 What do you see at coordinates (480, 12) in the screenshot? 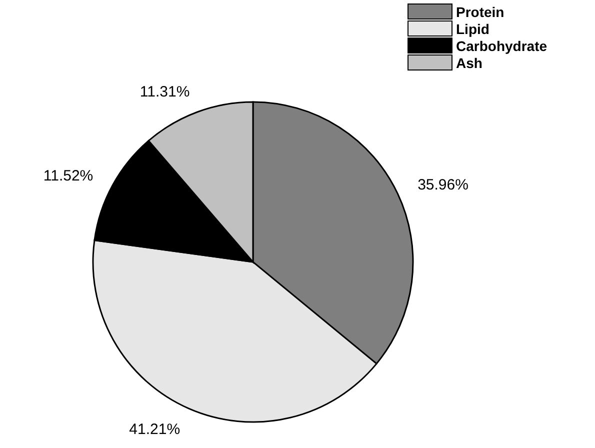
I see `legend-label: Protein` at bounding box center [480, 12].